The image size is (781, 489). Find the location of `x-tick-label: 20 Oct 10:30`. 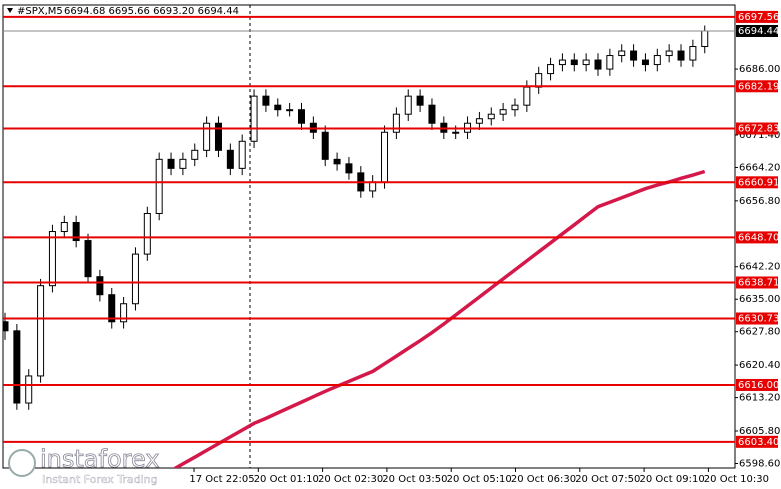

x-tick-label: 20 Oct 10:30 is located at coordinates (736, 479).